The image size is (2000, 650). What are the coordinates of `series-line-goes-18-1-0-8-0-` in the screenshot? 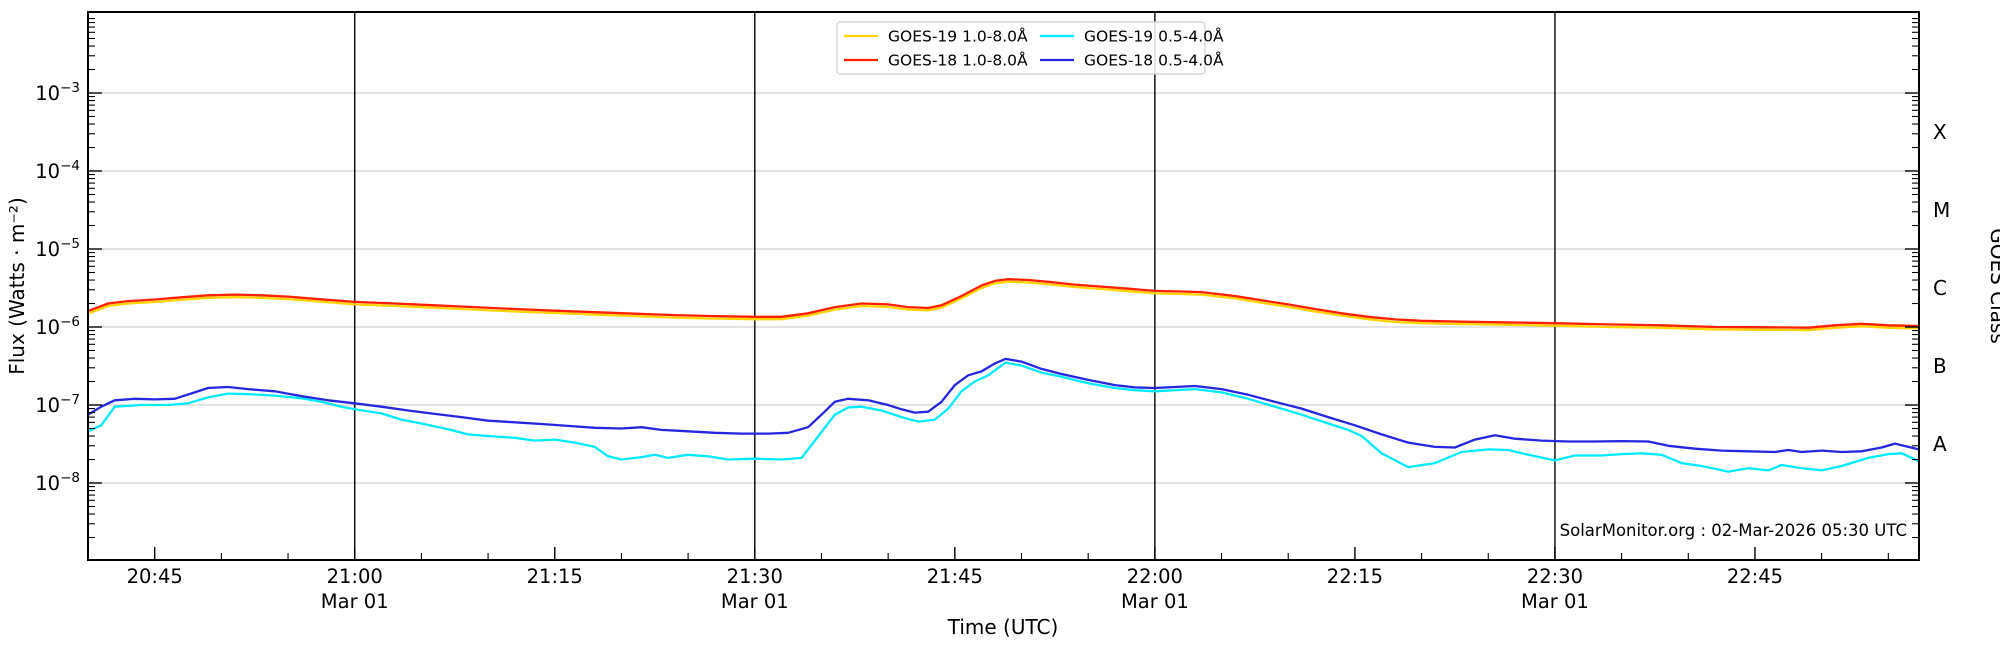 It's located at (1003, 303).